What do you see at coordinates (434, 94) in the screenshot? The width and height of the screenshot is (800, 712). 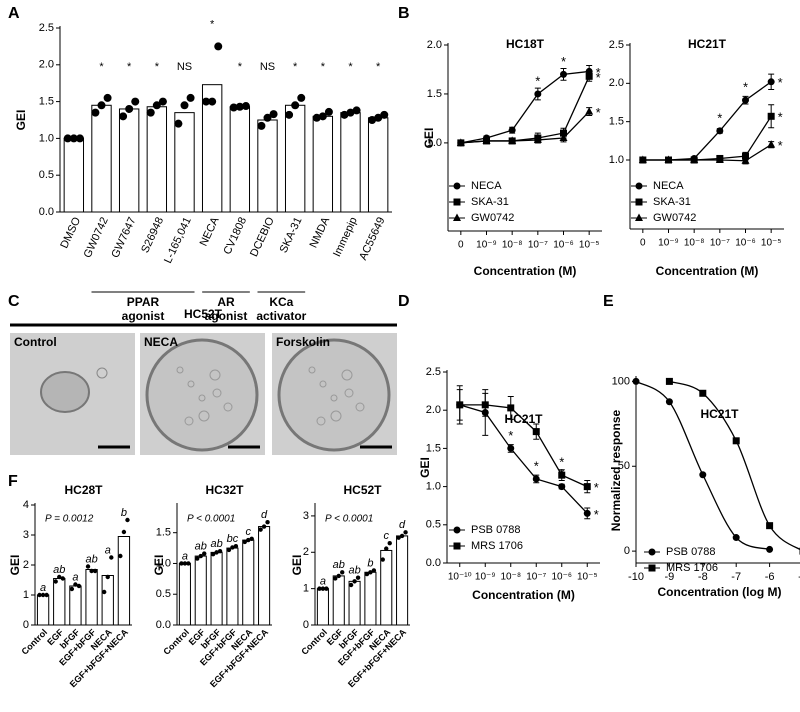 I see `y-tick-label: 1.5` at bounding box center [434, 94].